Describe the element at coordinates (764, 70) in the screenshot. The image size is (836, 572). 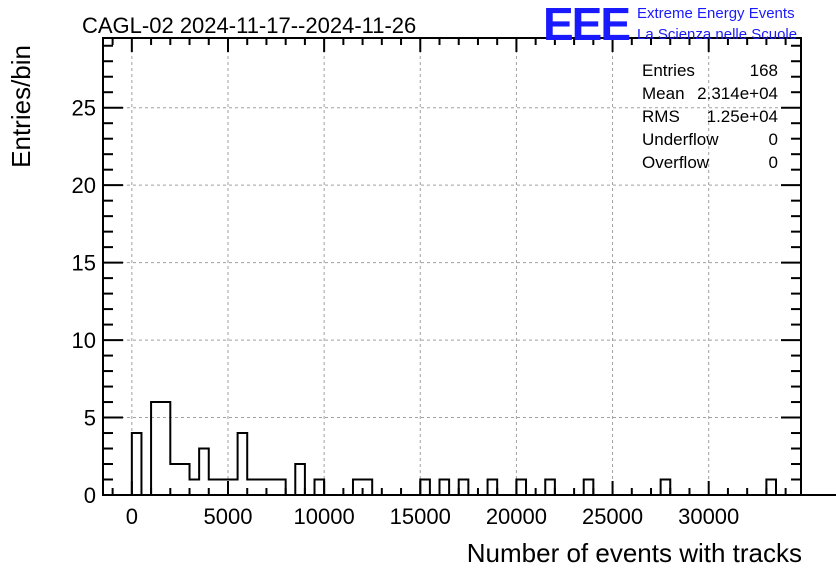
I see `stats-entries-value: 168` at that location.